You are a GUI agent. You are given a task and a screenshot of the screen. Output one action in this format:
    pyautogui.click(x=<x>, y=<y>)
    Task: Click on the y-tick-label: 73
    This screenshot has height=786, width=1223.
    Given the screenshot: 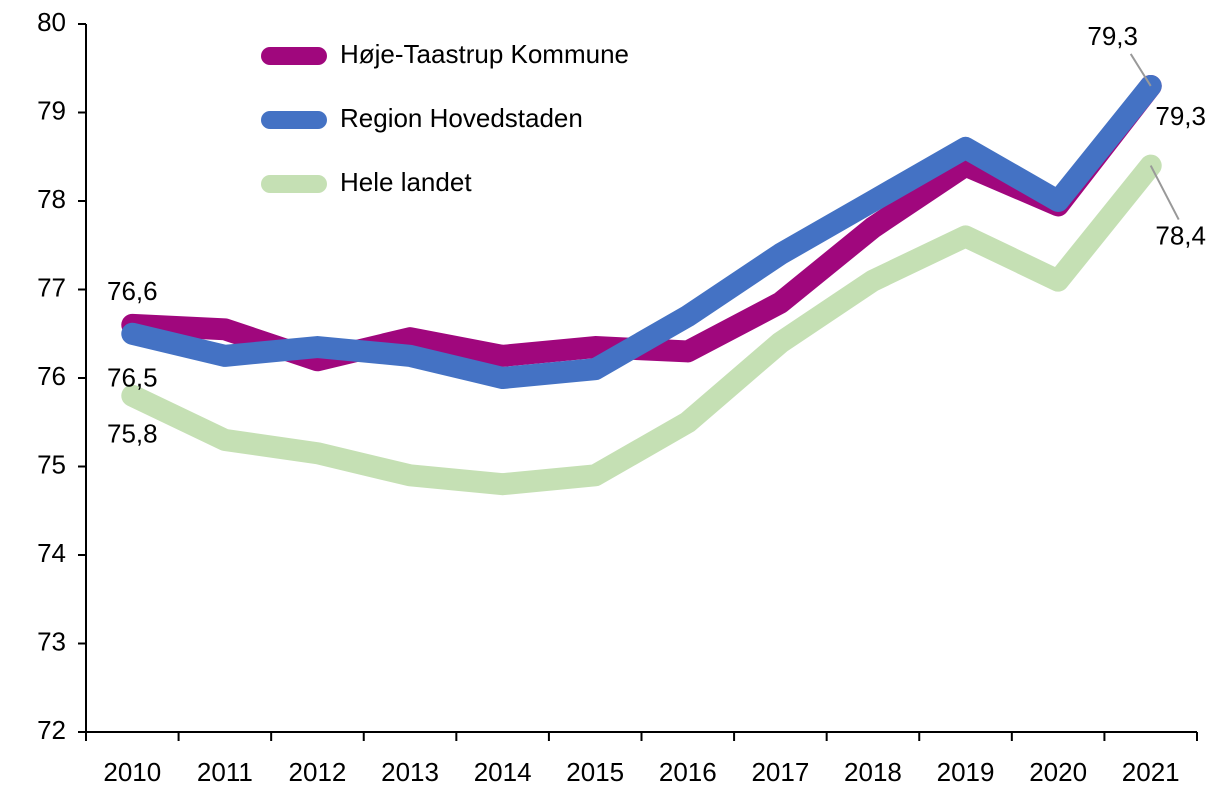 What is the action you would take?
    pyautogui.click(x=51, y=641)
    